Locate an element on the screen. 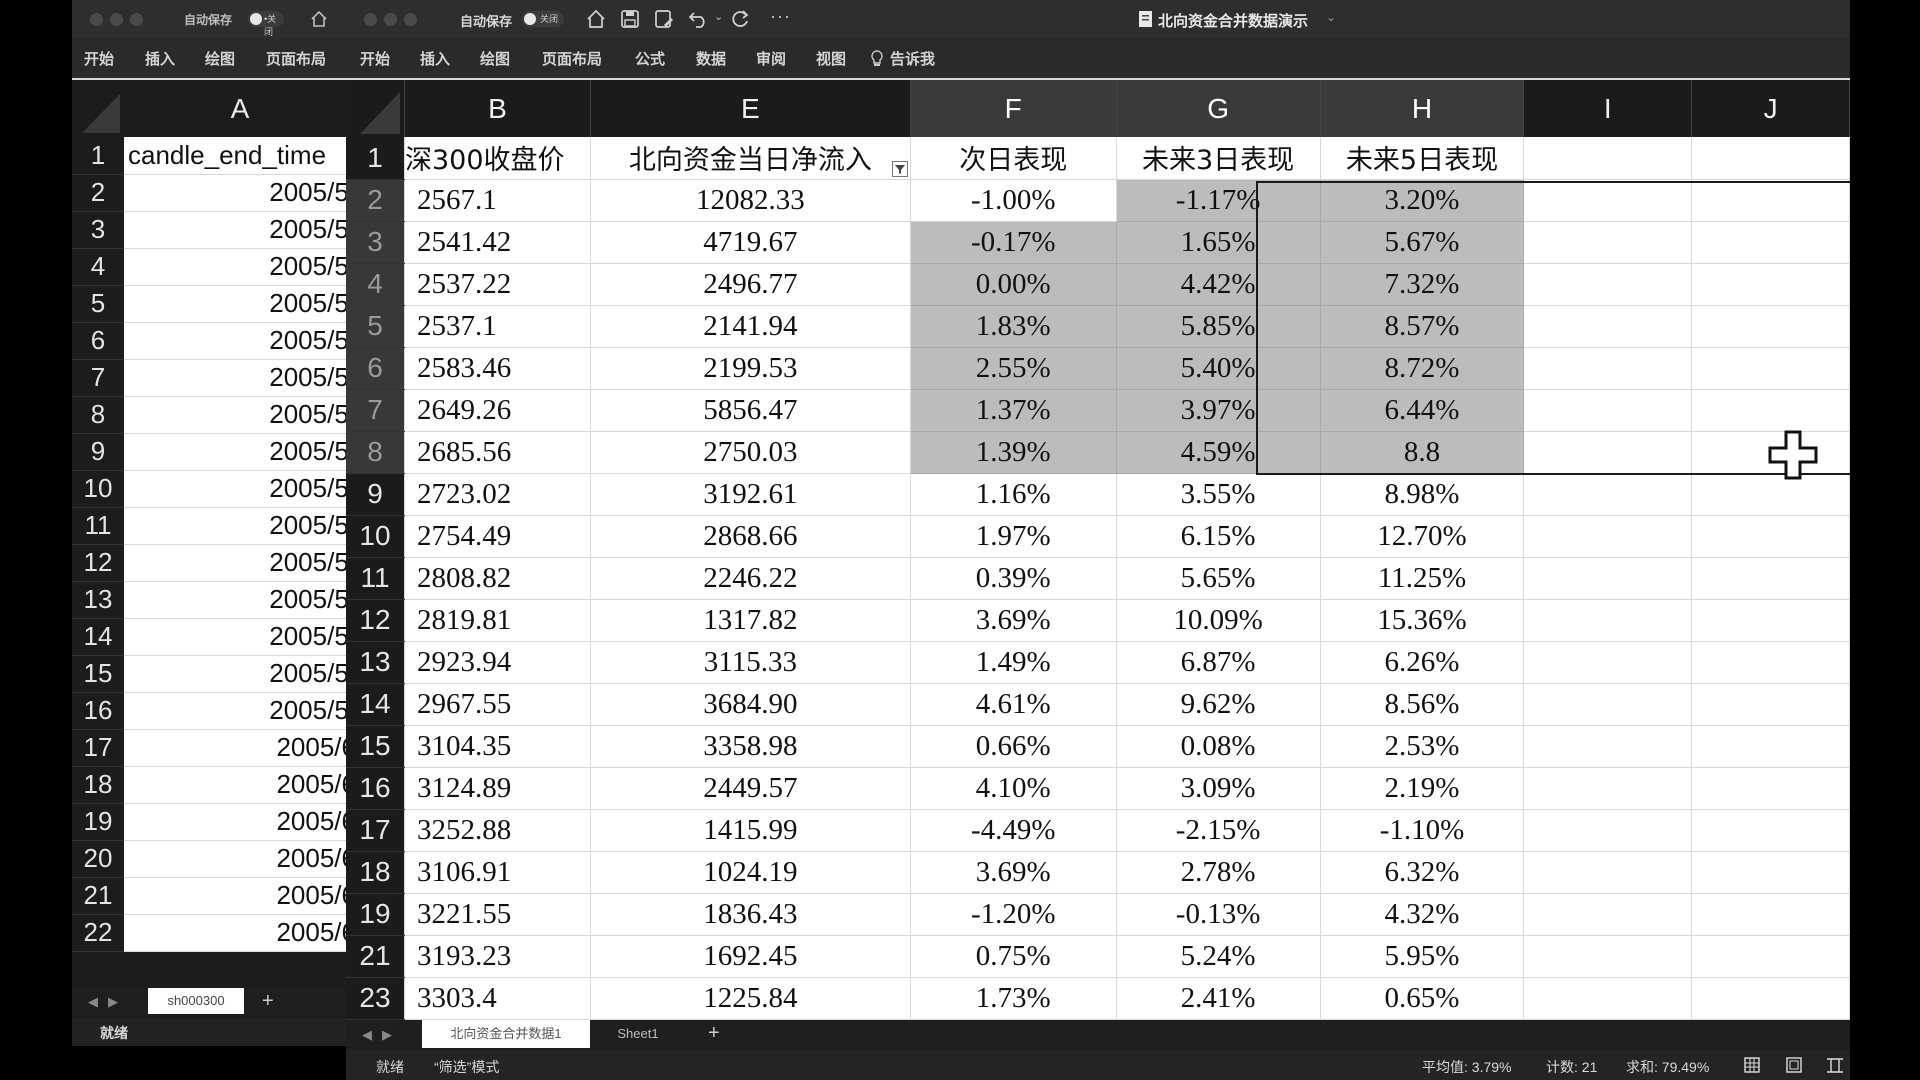 This screenshot has height=1080, width=1920. next-sheet-icon: ▶ is located at coordinates (387, 1034).